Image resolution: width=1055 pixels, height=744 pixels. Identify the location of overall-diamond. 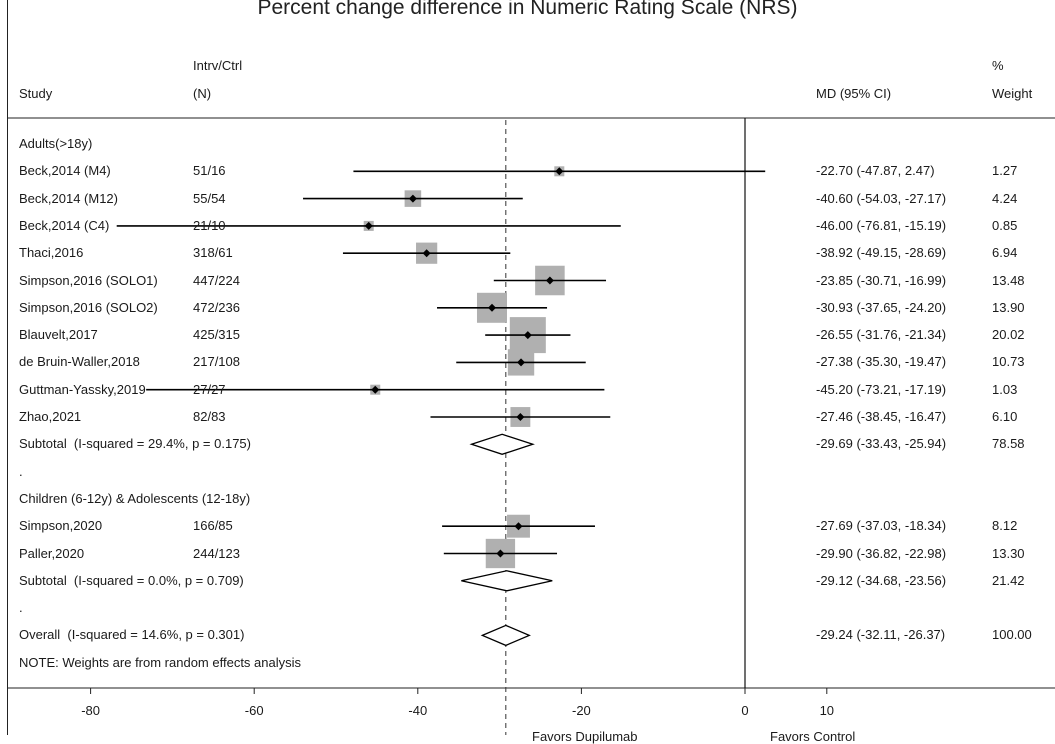
(505, 635).